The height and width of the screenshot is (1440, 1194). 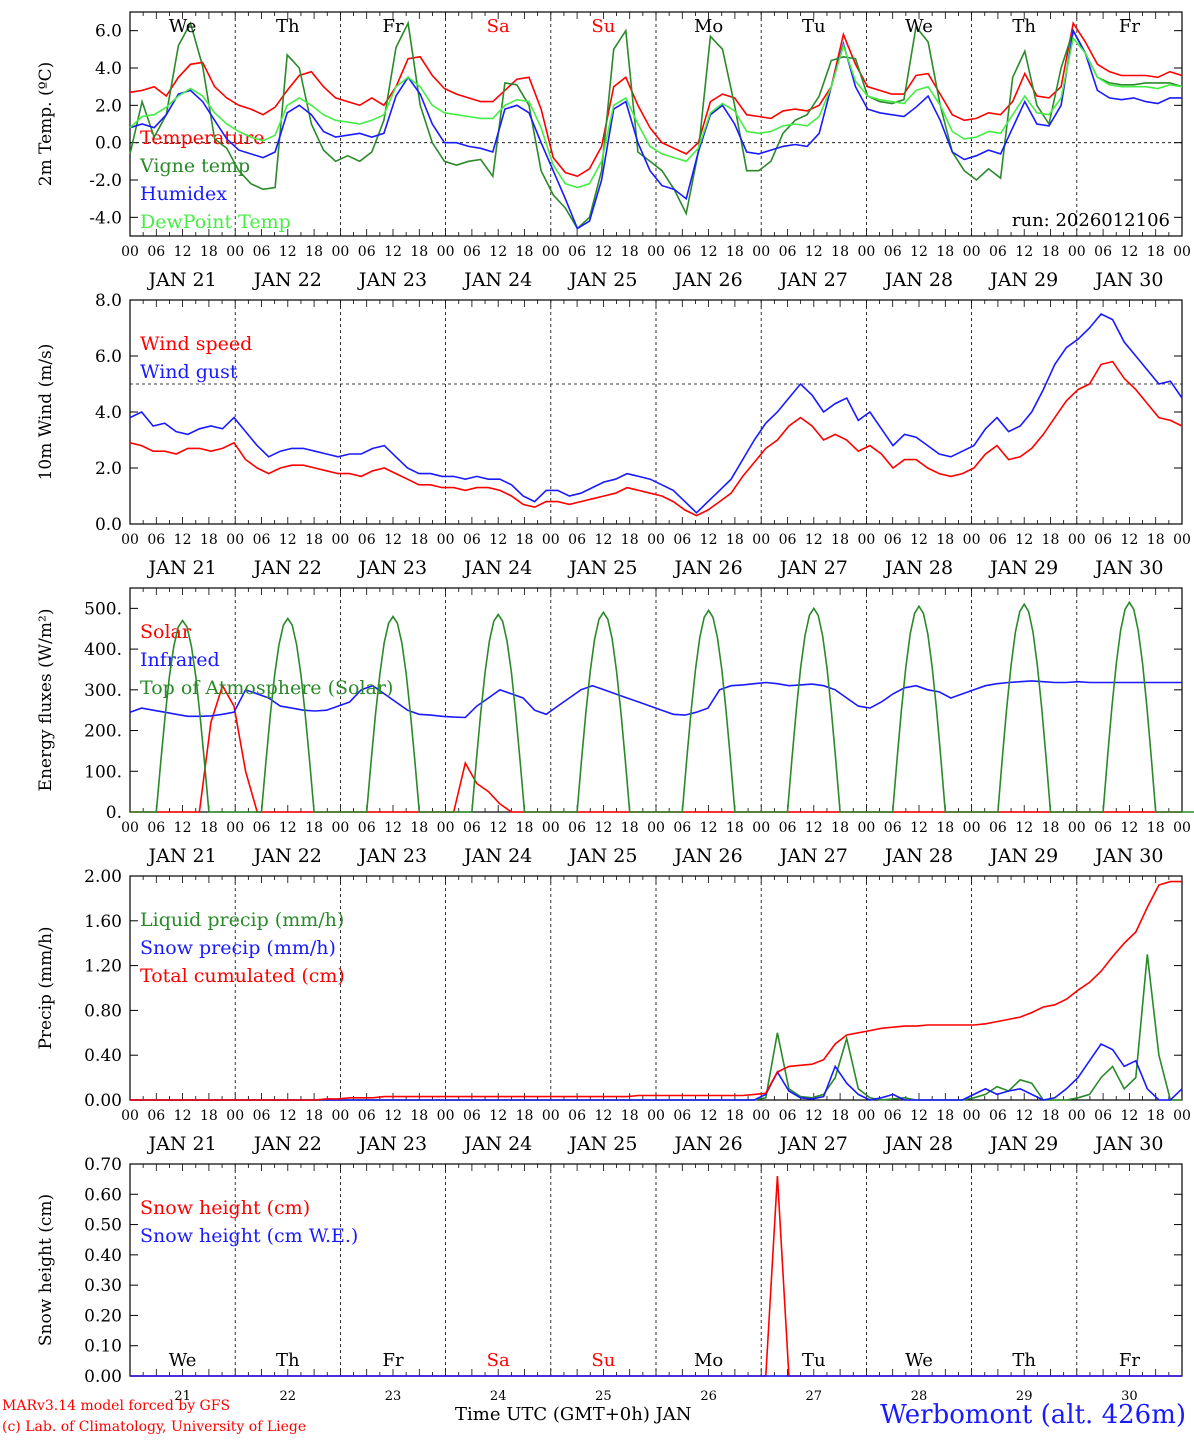 I want to click on x-day-number: 21, so click(x=182, y=1396).